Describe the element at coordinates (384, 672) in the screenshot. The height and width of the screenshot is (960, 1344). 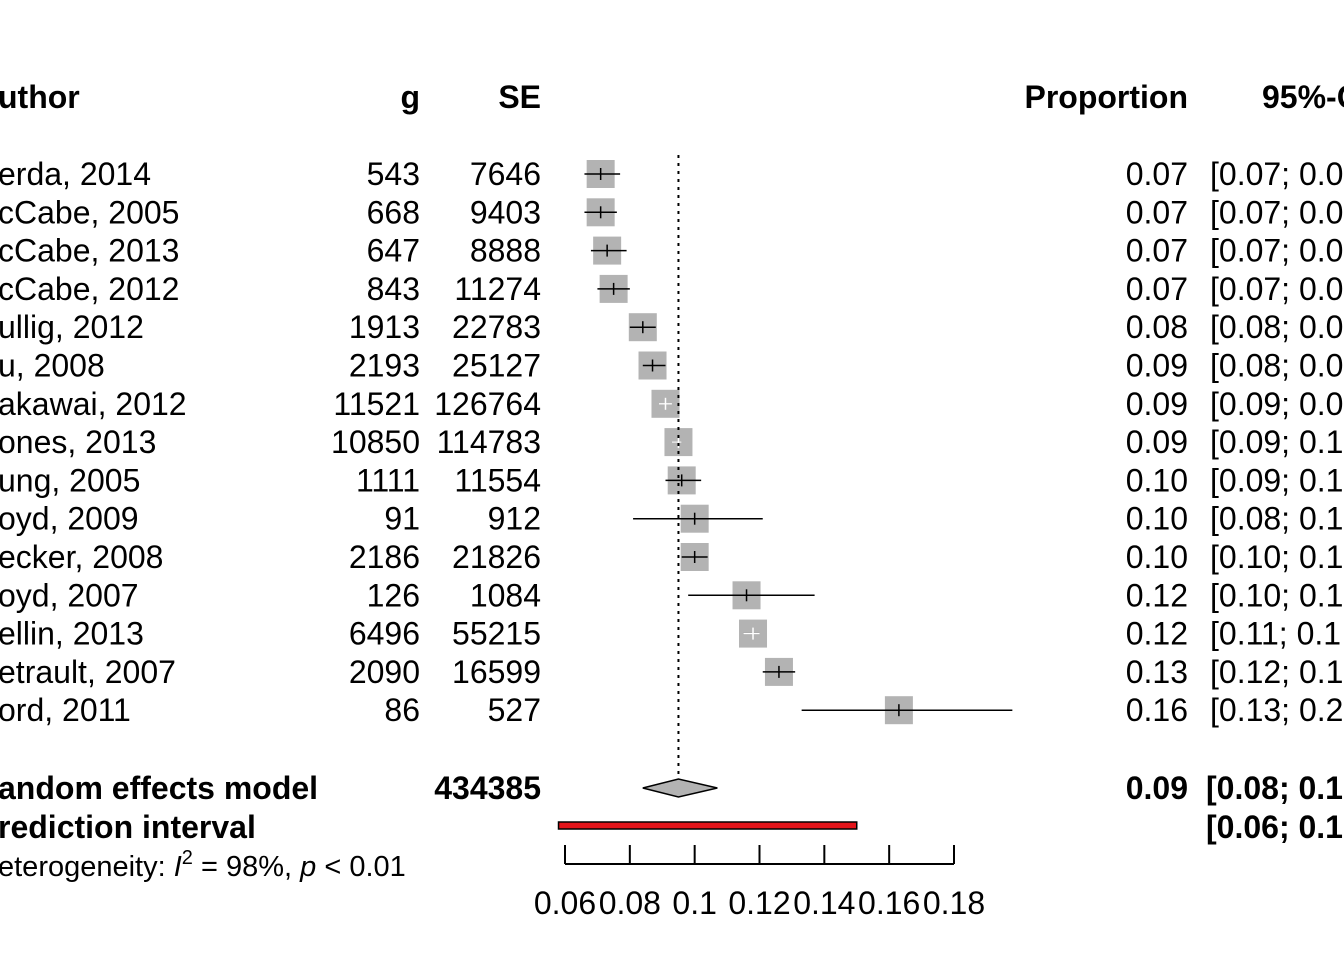
I see `study-g: 2090` at that location.